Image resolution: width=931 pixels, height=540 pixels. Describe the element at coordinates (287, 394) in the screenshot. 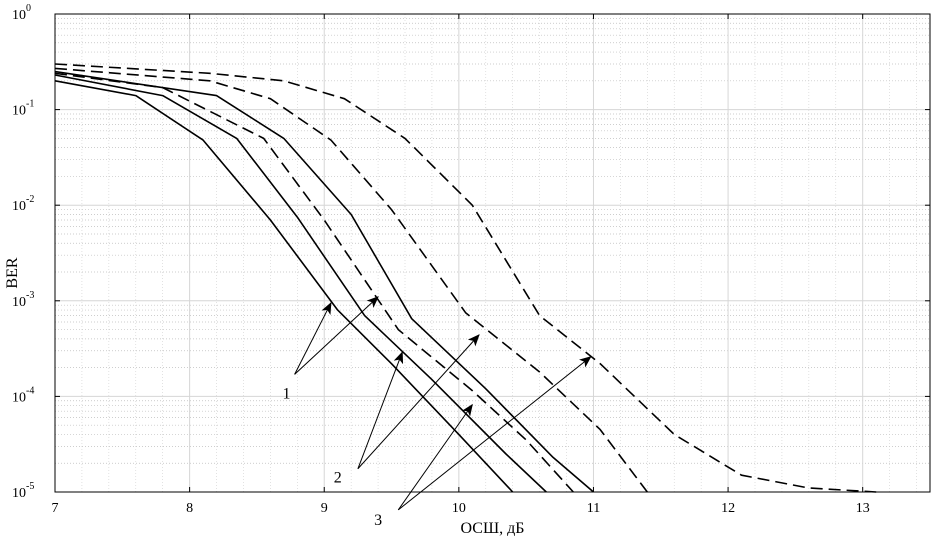

I see `annotation-label-1: 1` at that location.